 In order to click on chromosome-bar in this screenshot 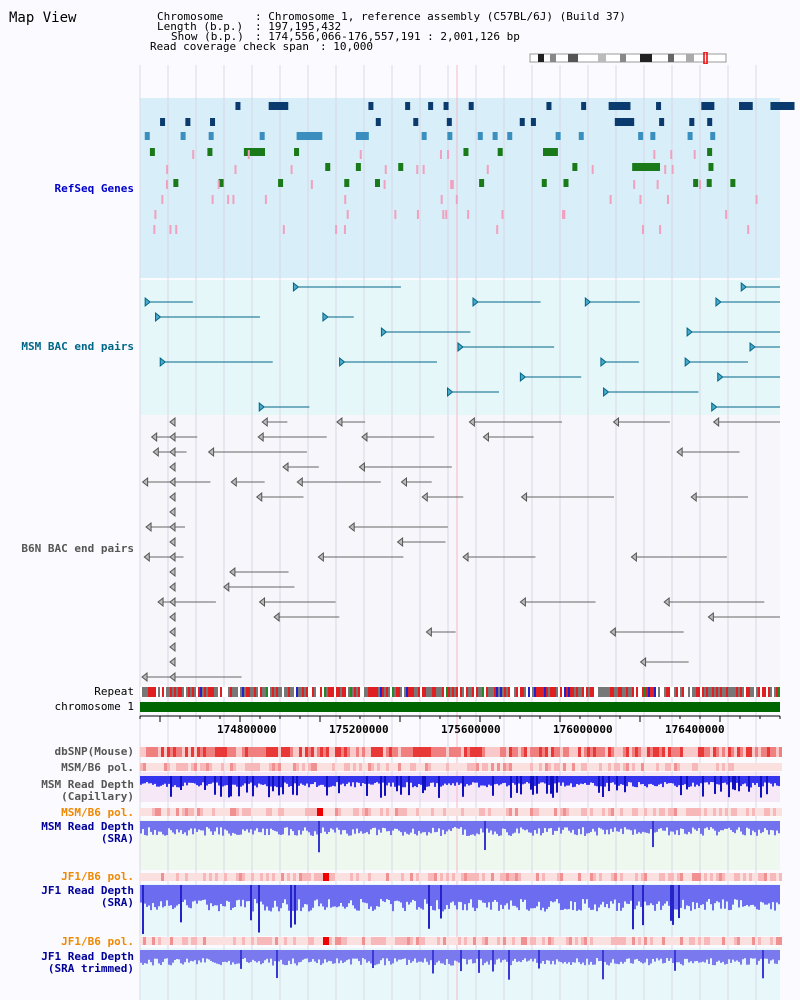, I will do `click(460, 707)`.